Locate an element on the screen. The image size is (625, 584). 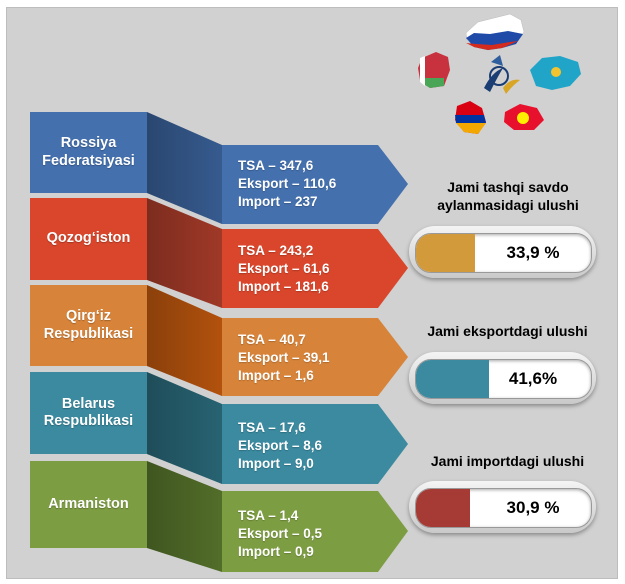
eksport-russia: Eksport – 110,6 is located at coordinates (287, 183).